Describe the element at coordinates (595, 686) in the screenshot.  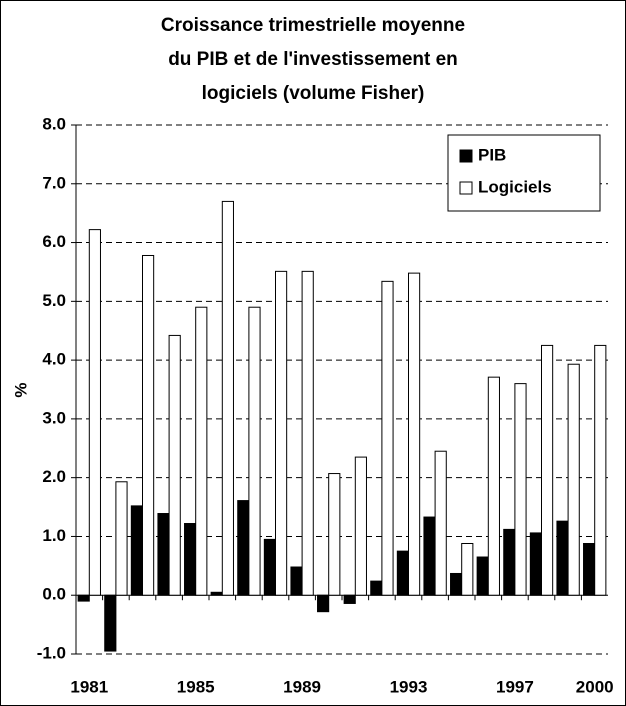
I see `x-tick-label: 2000` at that location.